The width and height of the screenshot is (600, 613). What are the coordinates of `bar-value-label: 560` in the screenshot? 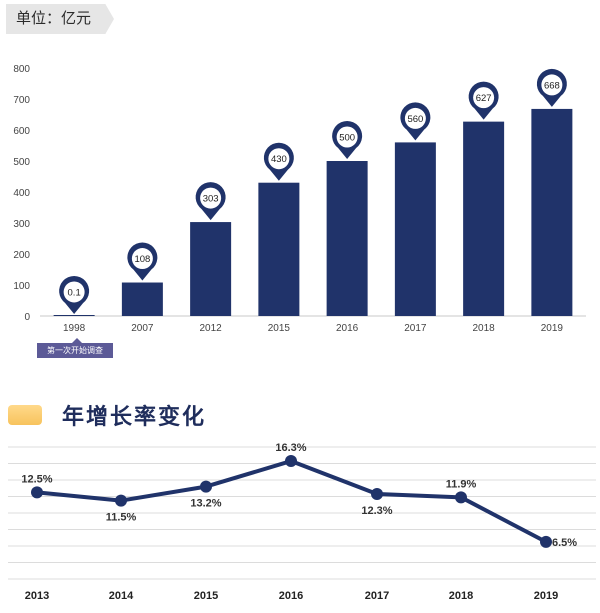 It's located at (415, 119).